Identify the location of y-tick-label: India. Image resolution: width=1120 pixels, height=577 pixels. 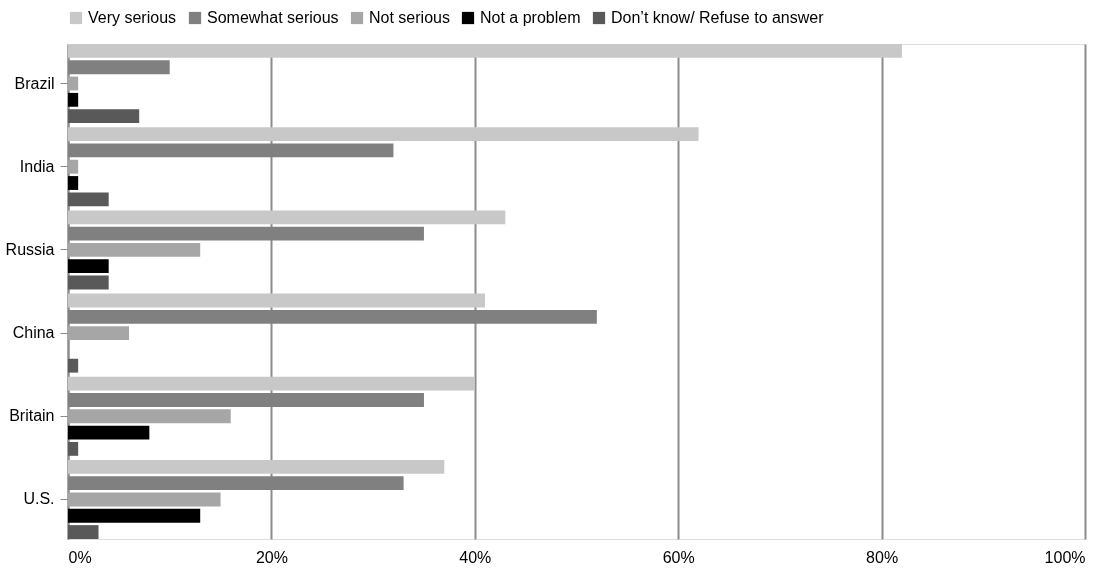
(37, 166).